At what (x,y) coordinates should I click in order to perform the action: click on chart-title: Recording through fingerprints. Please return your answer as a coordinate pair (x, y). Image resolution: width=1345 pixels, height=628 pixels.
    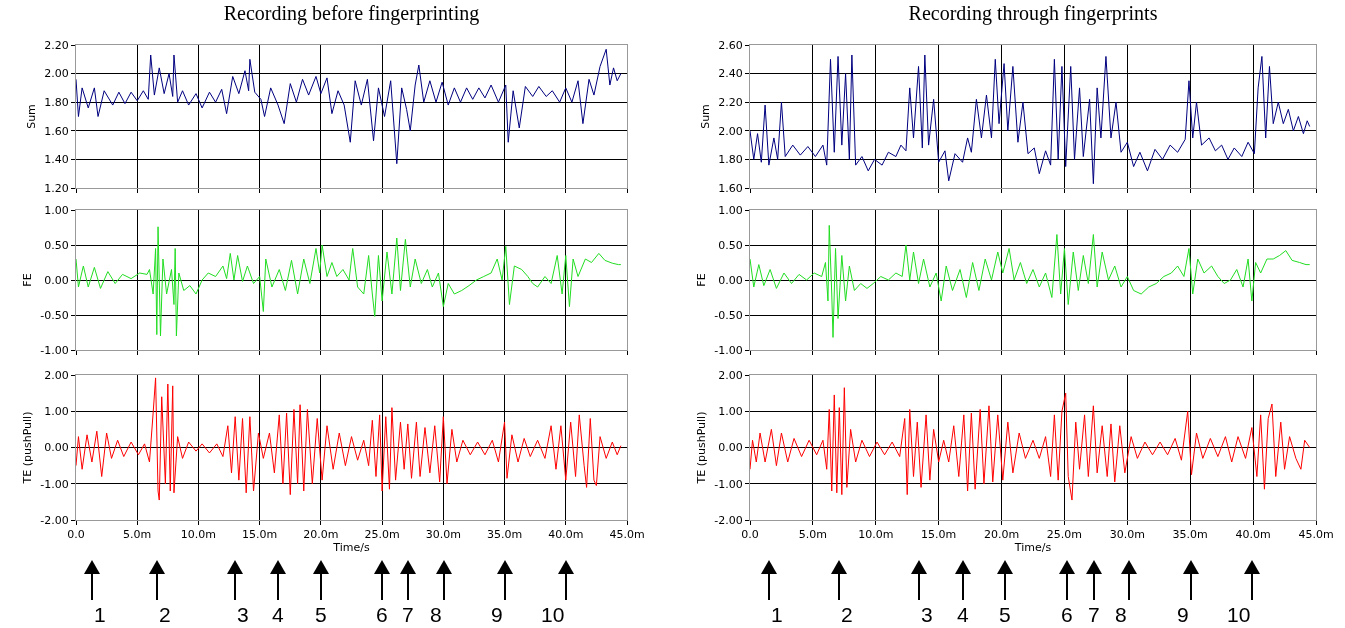
    Looking at the image, I should click on (1033, 13).